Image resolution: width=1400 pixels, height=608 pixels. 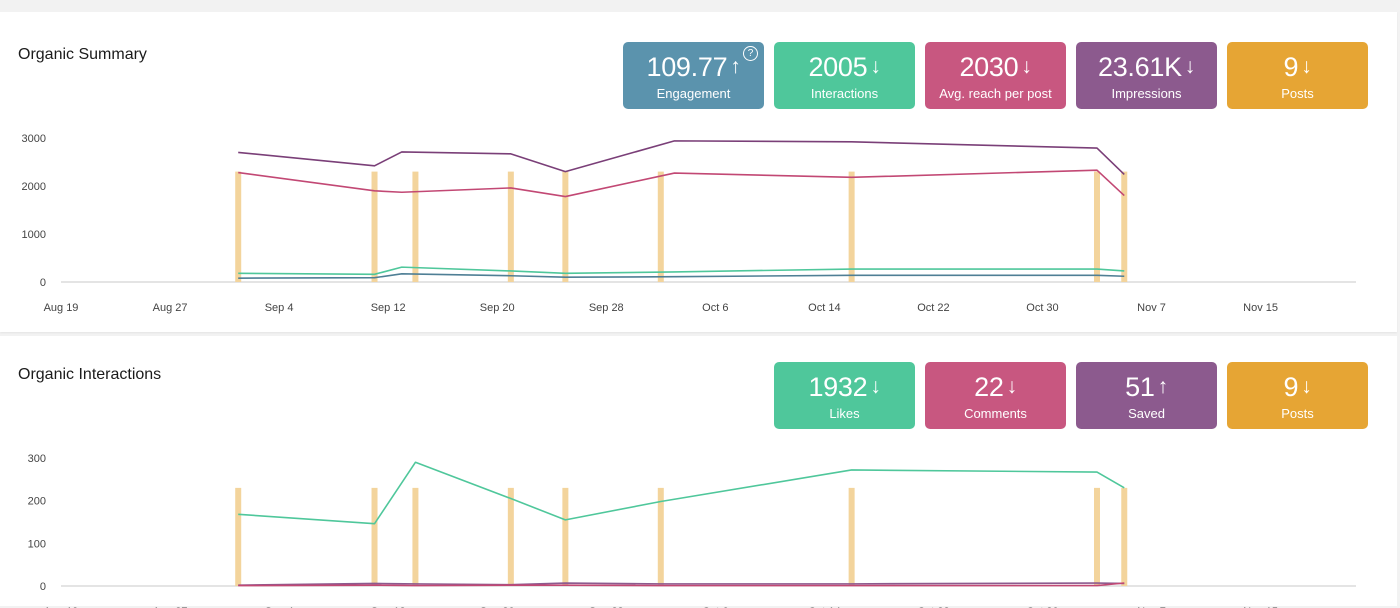 I want to click on stat-card-value-row: 22 ↓, so click(x=995, y=387).